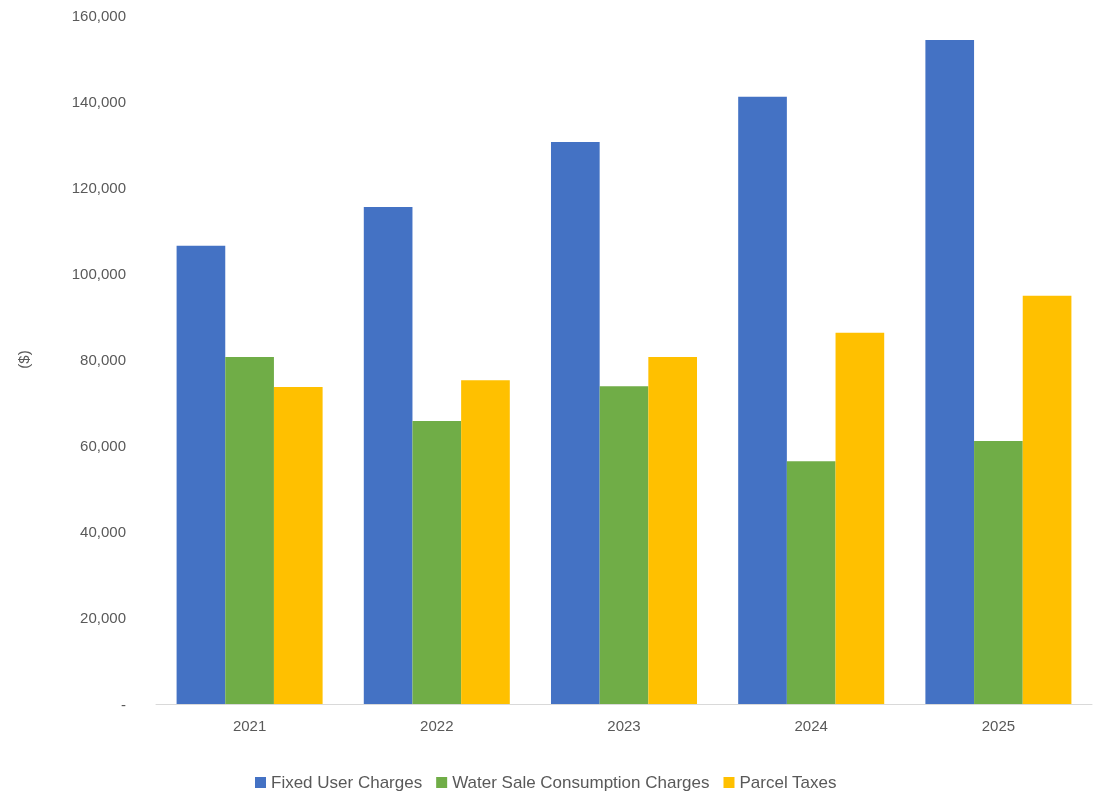 The image size is (1096, 798). Describe the element at coordinates (123, 704) in the screenshot. I see `y-tick-label: -` at that location.